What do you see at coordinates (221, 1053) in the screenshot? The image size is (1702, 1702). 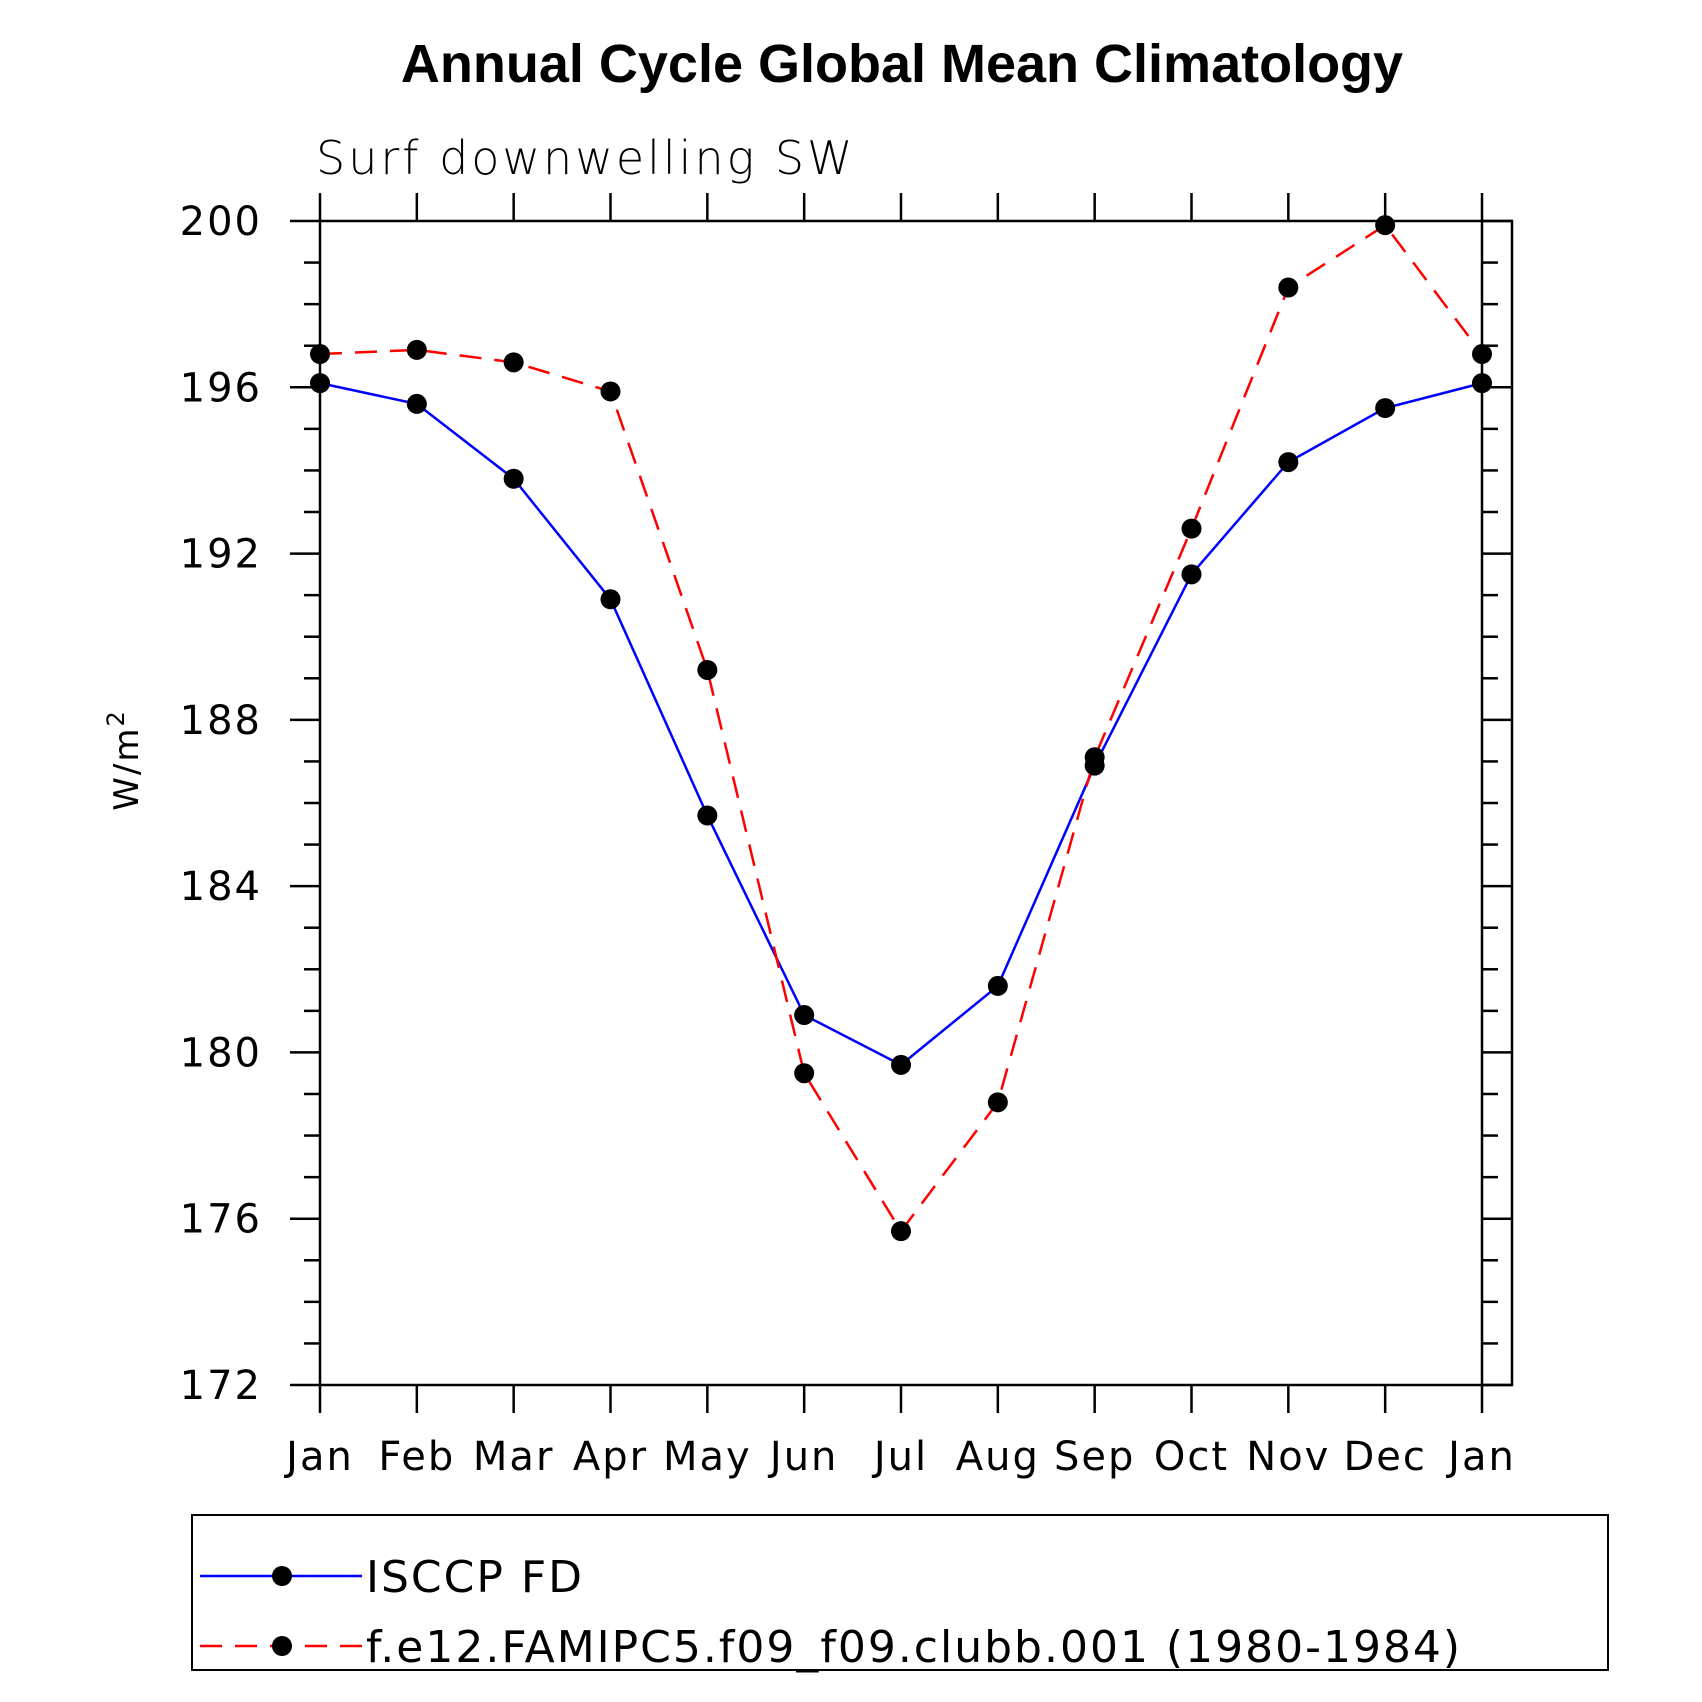 I see `y-tick-label: 180` at bounding box center [221, 1053].